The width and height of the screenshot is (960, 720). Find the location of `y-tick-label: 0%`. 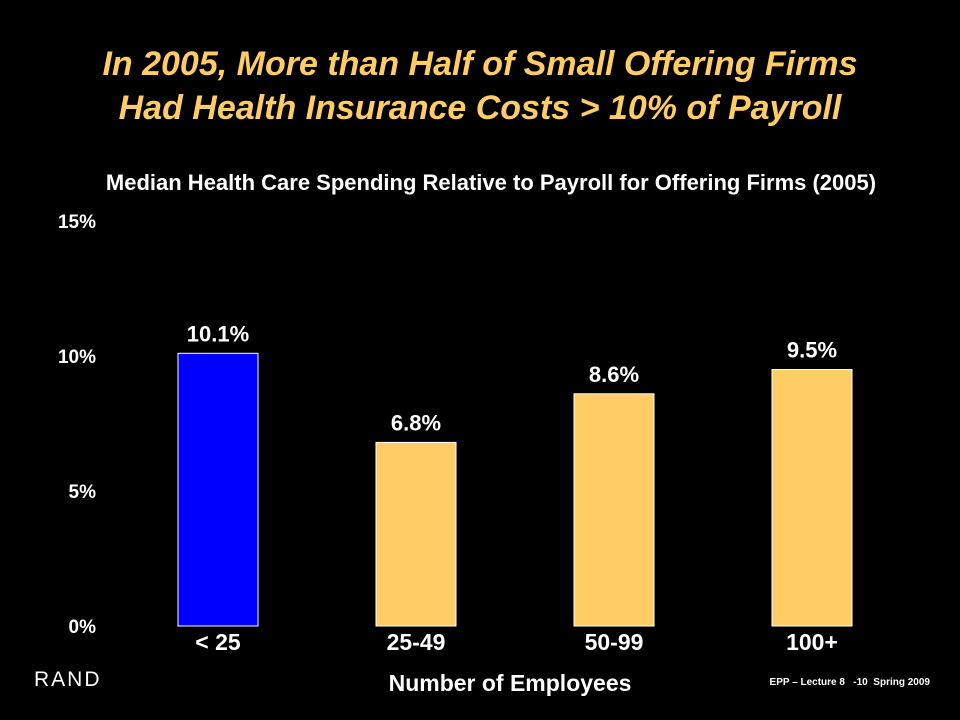

y-tick-label: 0% is located at coordinates (83, 627).